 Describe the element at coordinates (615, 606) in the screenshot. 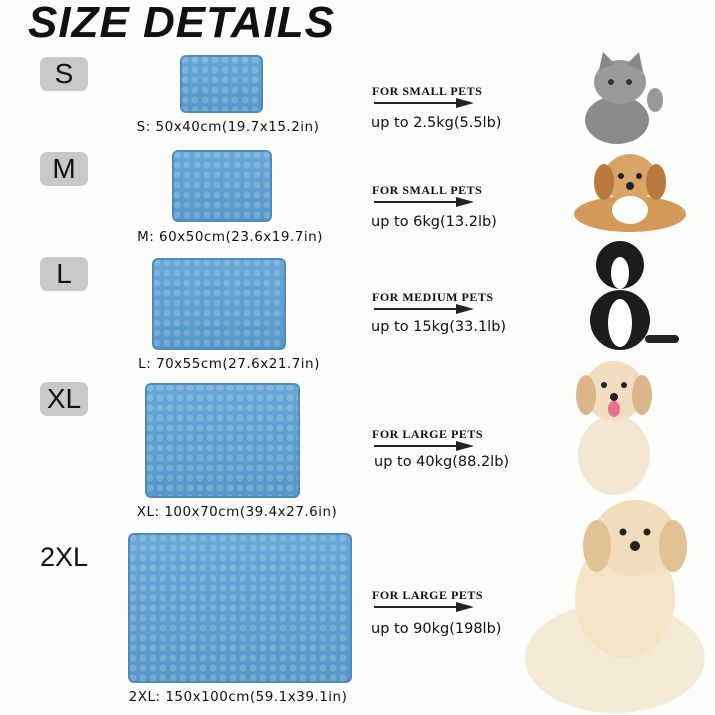

I see `golden-retriever-image` at that location.